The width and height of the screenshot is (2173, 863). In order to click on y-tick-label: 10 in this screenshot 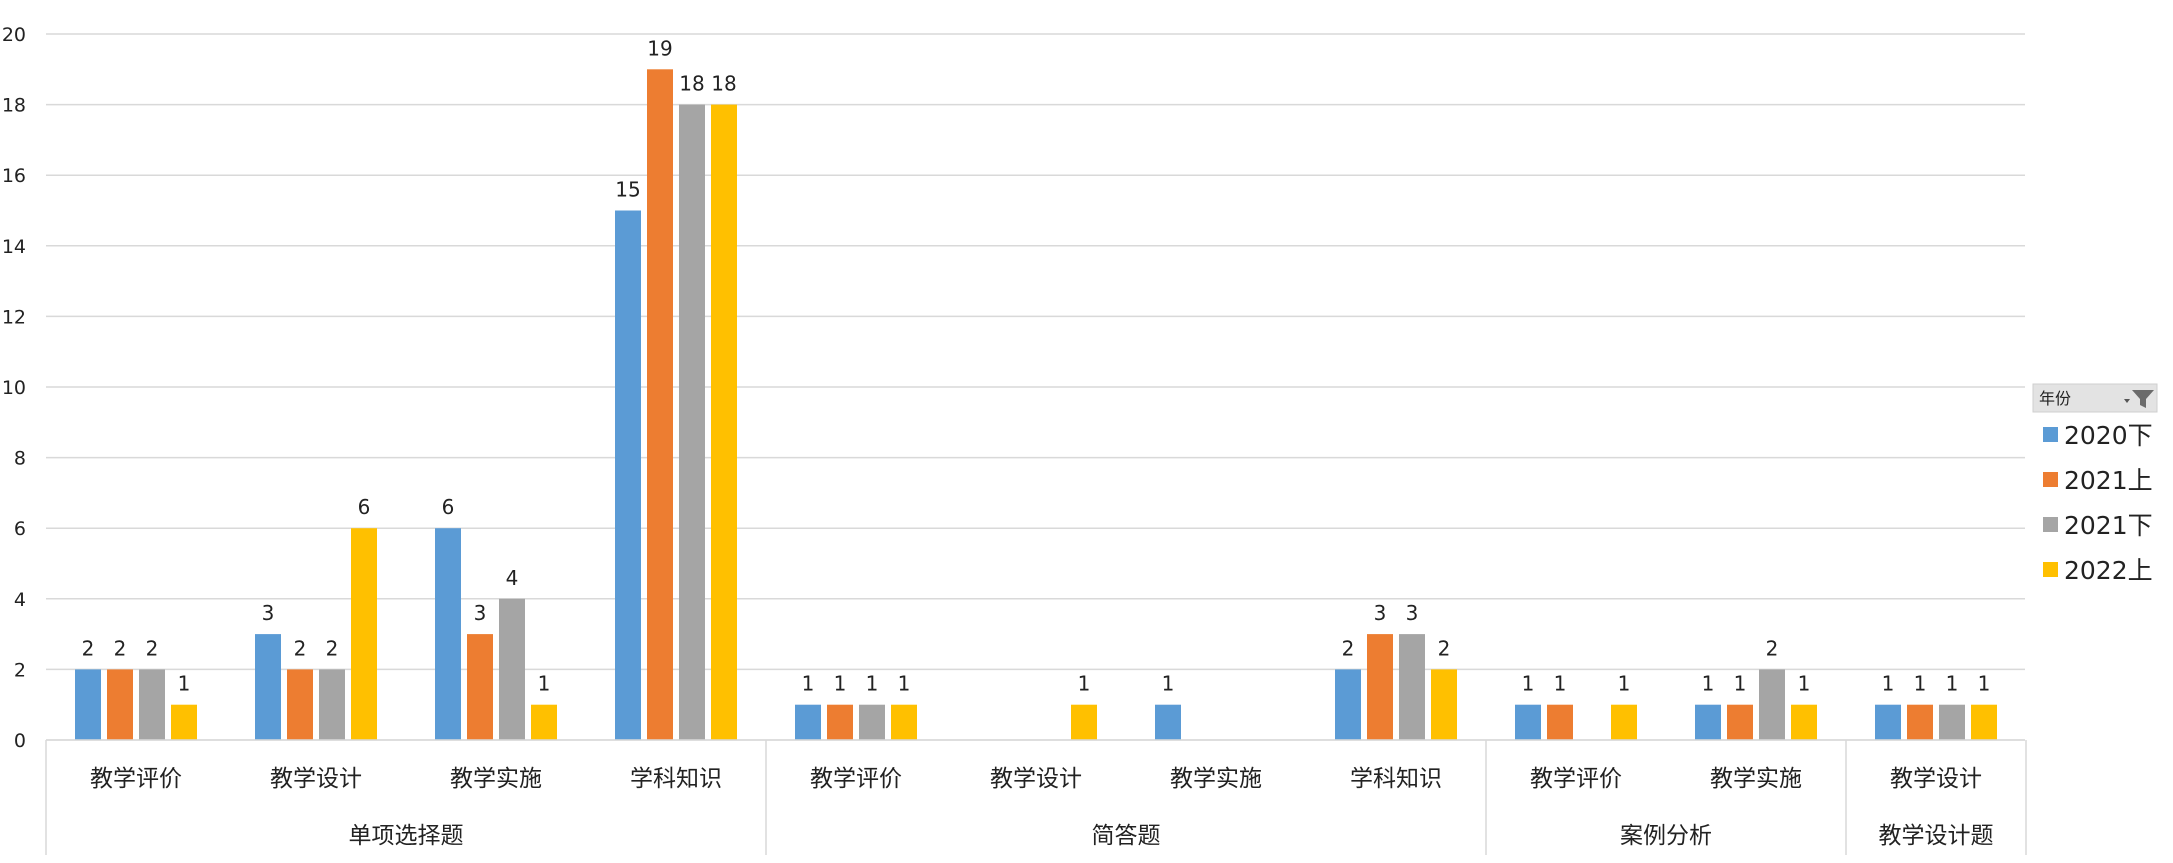, I will do `click(14, 388)`.